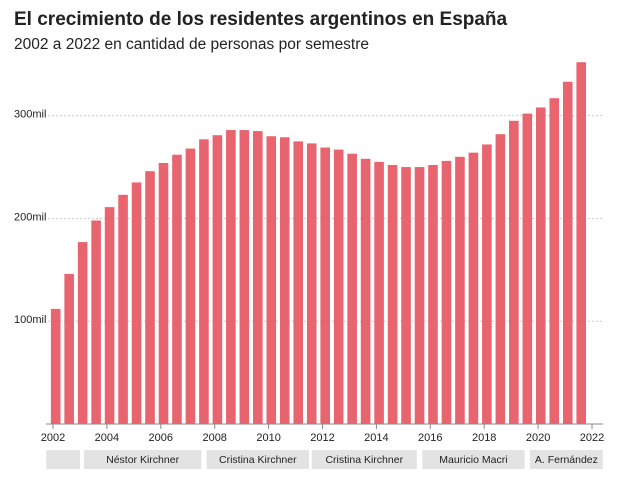 This screenshot has height=483, width=621. Describe the element at coordinates (268, 438) in the screenshot. I see `x-tick-label: 2010` at that location.